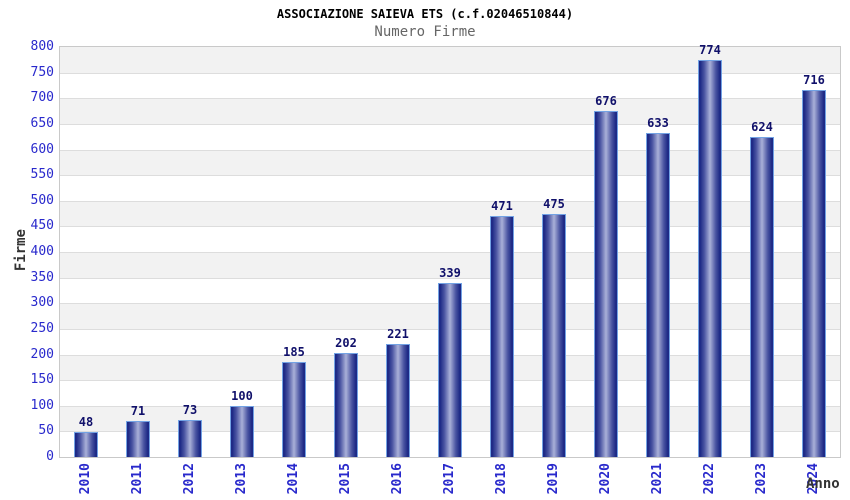 The height and width of the screenshot is (500, 850). Describe the element at coordinates (42, 303) in the screenshot. I see `y-tick-300: 300` at that location.